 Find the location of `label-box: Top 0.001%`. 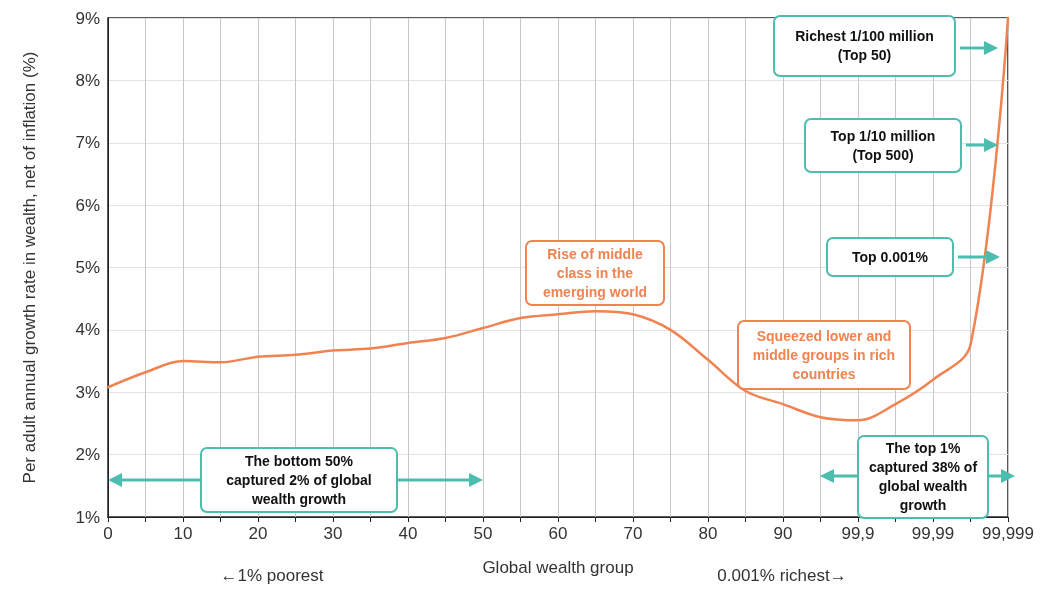

label-box: Top 0.001% is located at coordinates (890, 257).